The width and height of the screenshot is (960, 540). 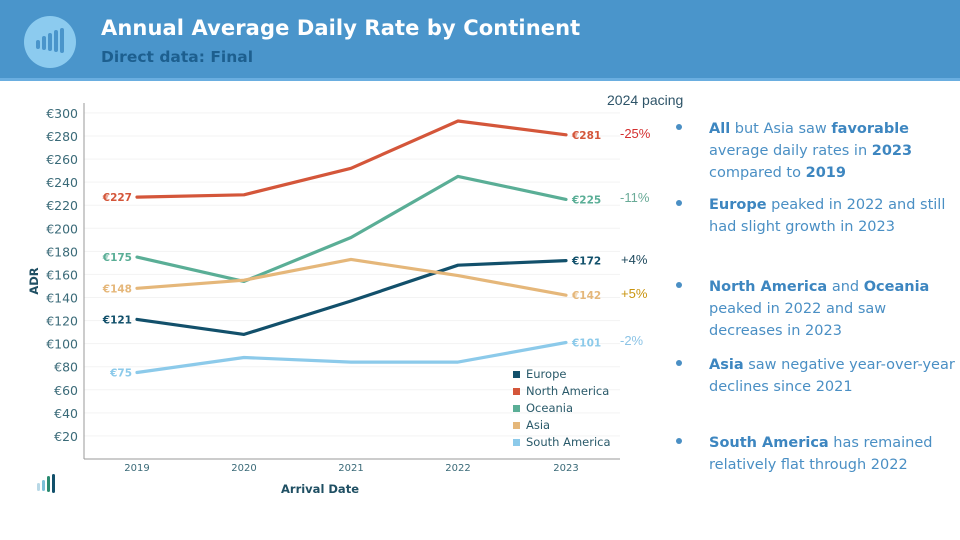 What do you see at coordinates (567, 391) in the screenshot?
I see `legend-label: North America` at bounding box center [567, 391].